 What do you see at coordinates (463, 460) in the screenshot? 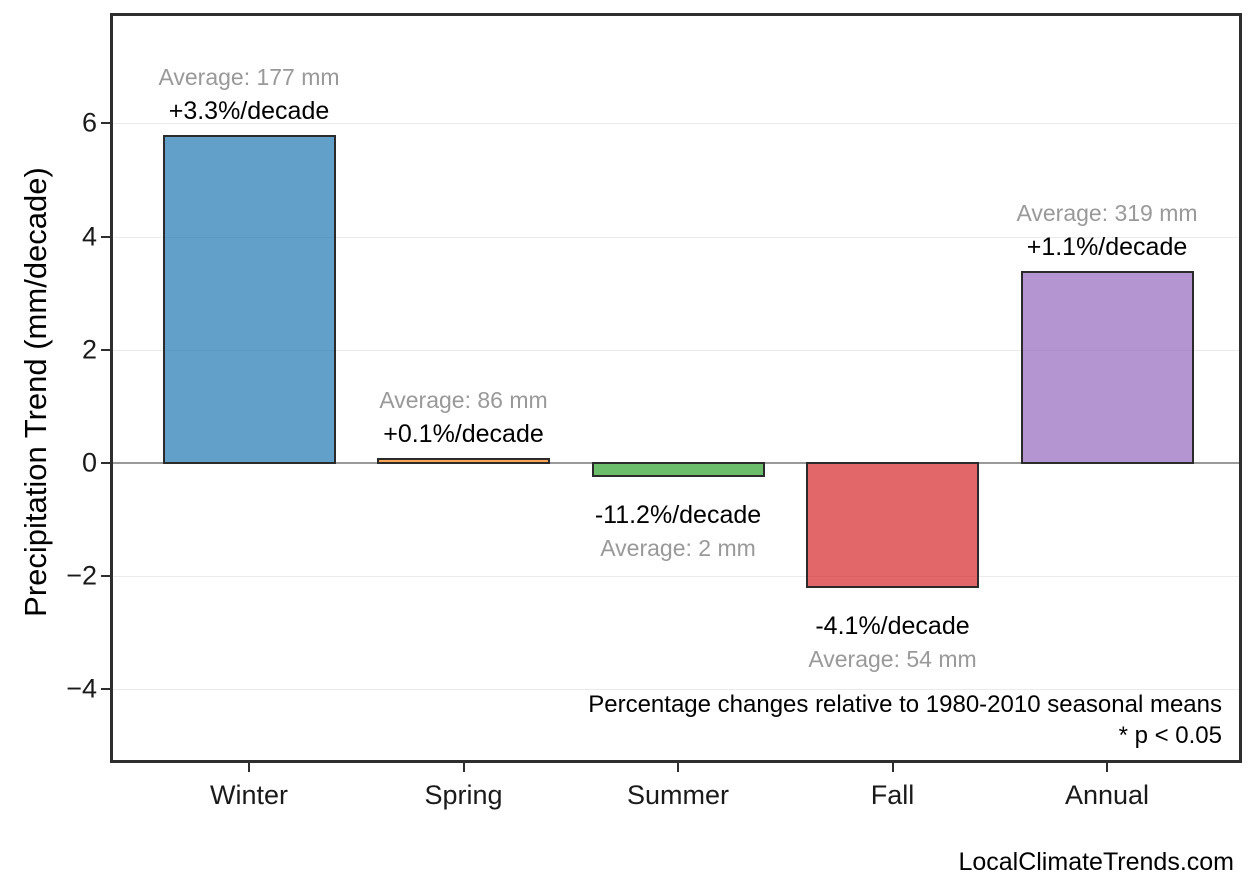
I see `bar-spring` at bounding box center [463, 460].